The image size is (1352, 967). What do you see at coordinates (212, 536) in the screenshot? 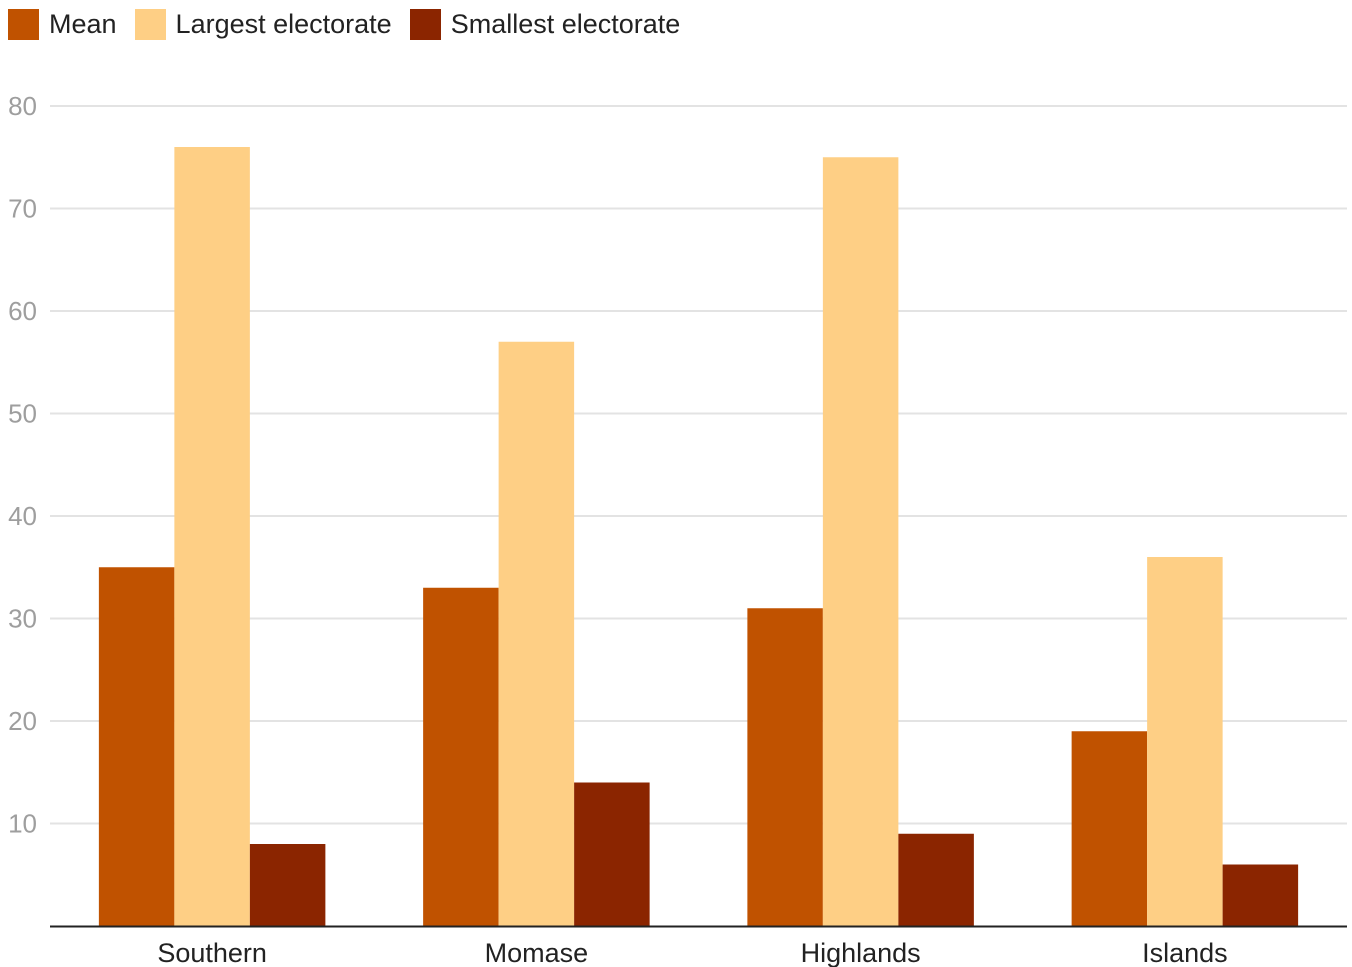
I see `bar-southern-largest-electorate` at bounding box center [212, 536].